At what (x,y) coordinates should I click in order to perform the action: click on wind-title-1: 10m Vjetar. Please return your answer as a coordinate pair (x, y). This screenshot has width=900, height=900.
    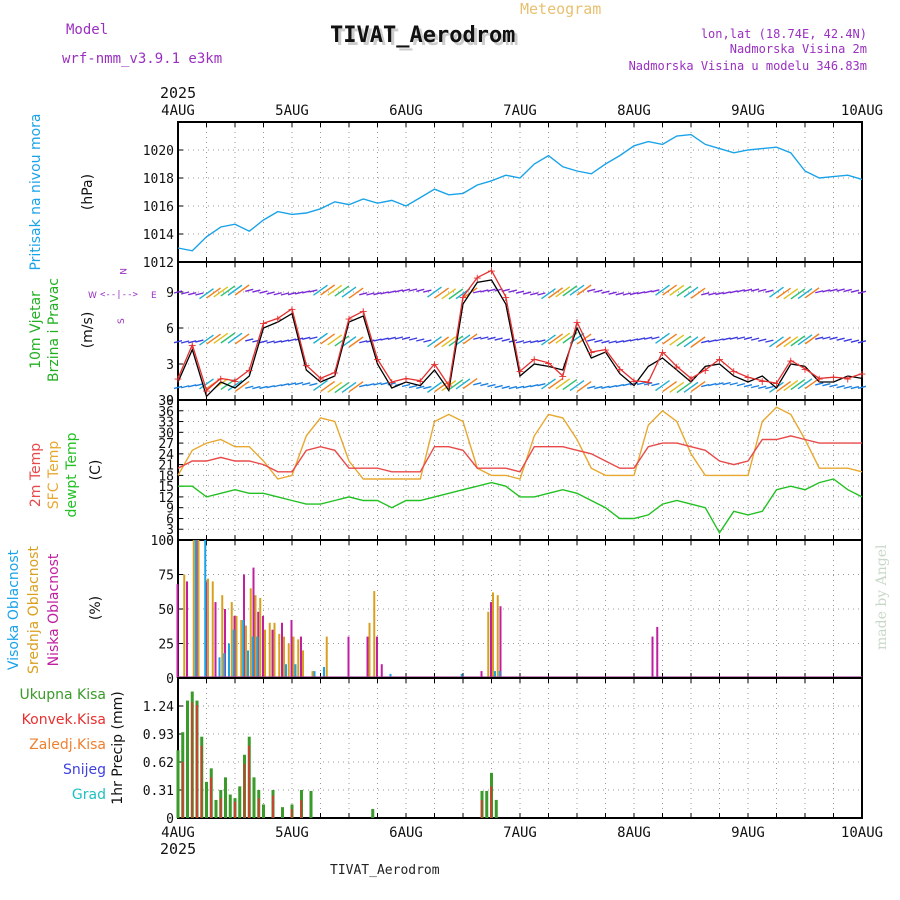
    Looking at the image, I should click on (36, 330).